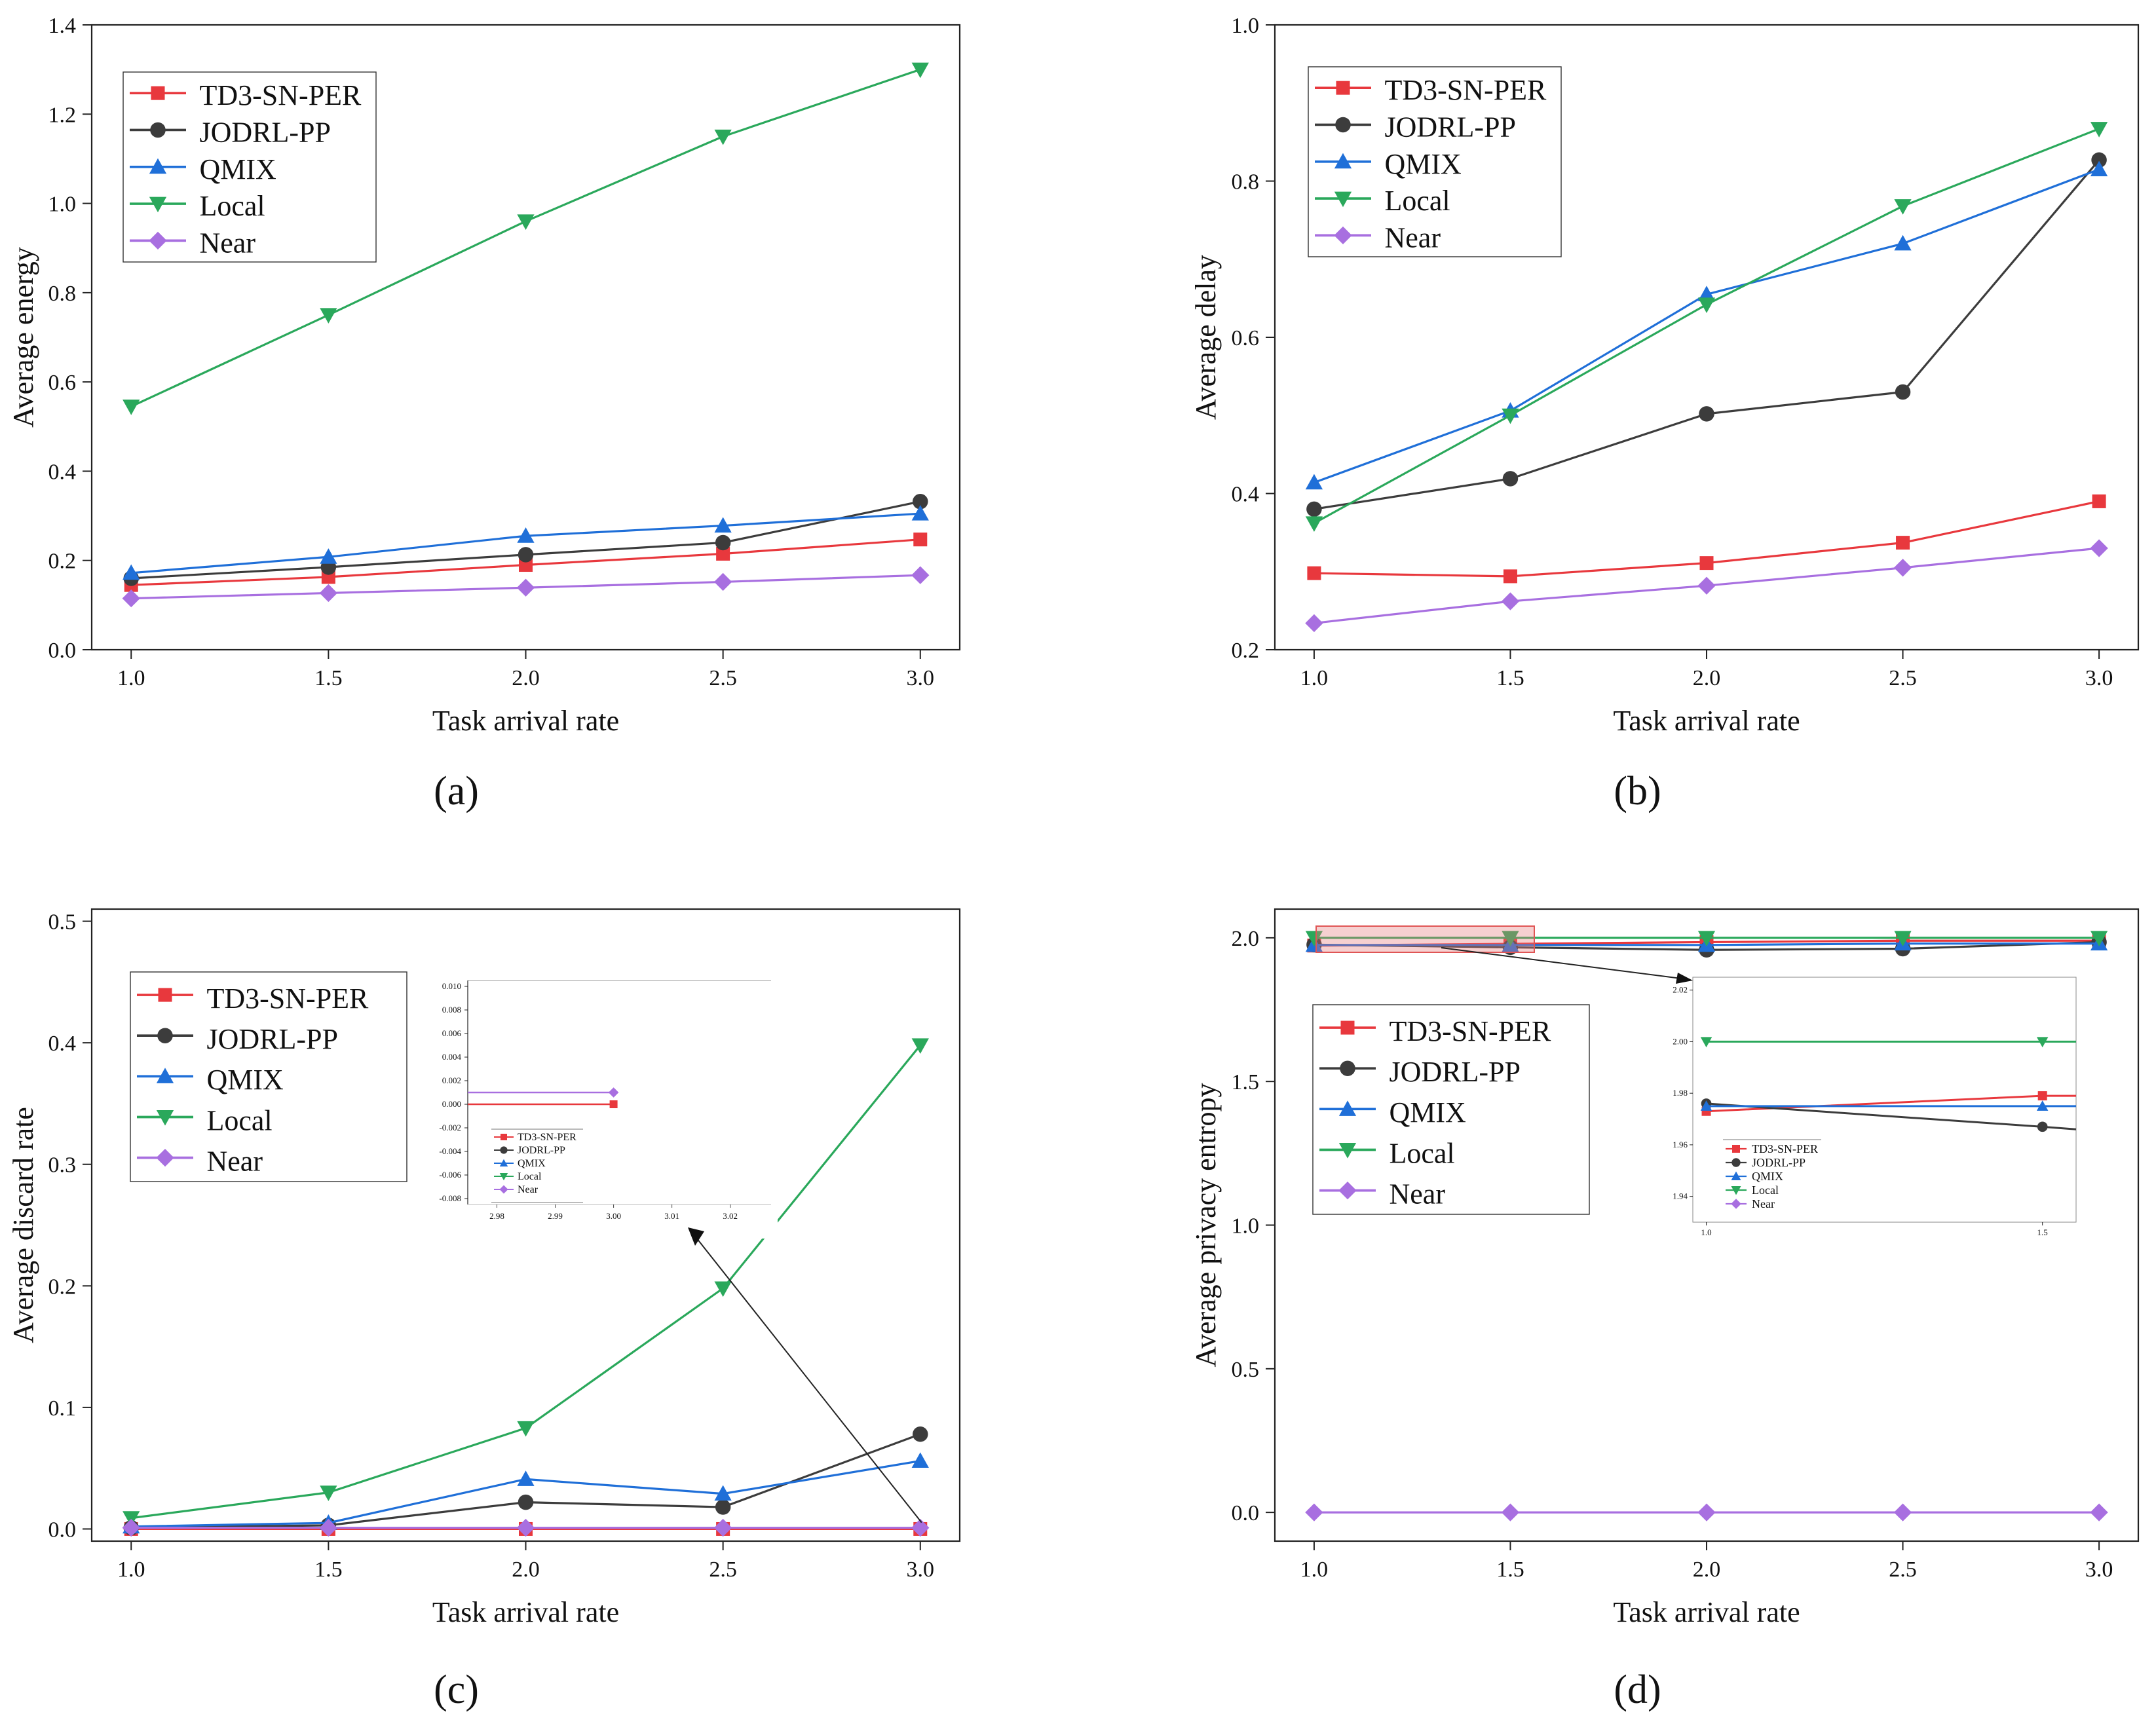 The image size is (2156, 1735). What do you see at coordinates (503, 1177) in the screenshot?
I see `inset-legend-marker-local` at bounding box center [503, 1177].